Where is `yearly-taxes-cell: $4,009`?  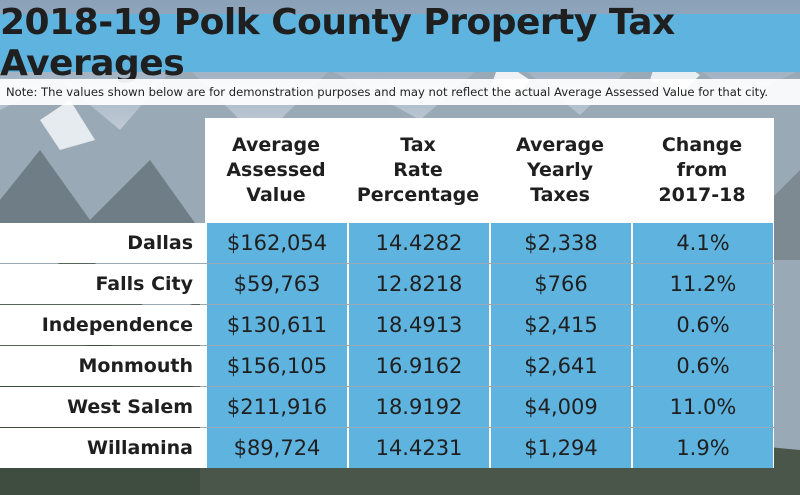 yearly-taxes-cell: $4,009 is located at coordinates (561, 407).